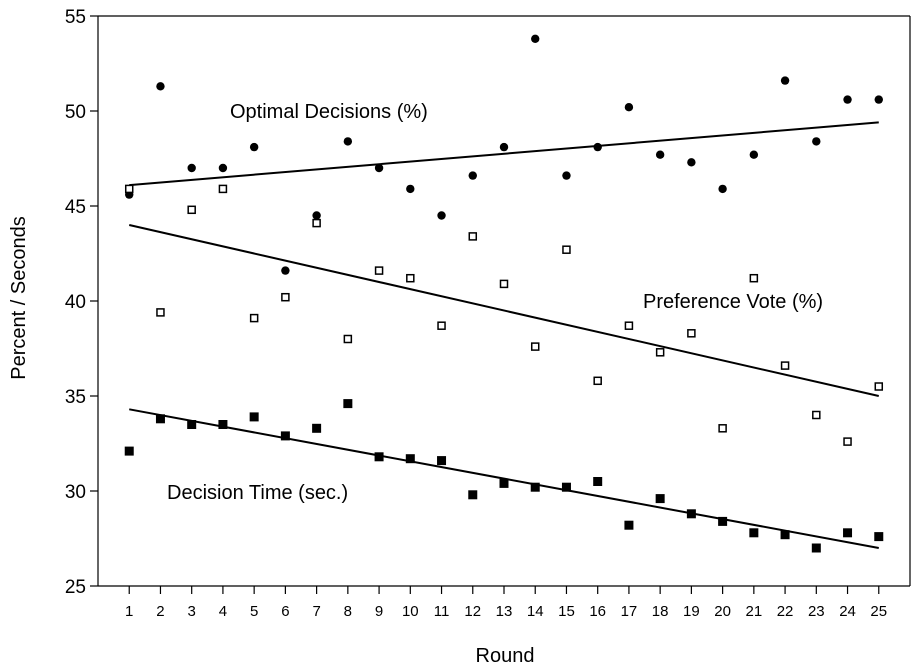 This screenshot has height=668, width=915. What do you see at coordinates (75, 397) in the screenshot?
I see `y-tick-label: 35` at bounding box center [75, 397].